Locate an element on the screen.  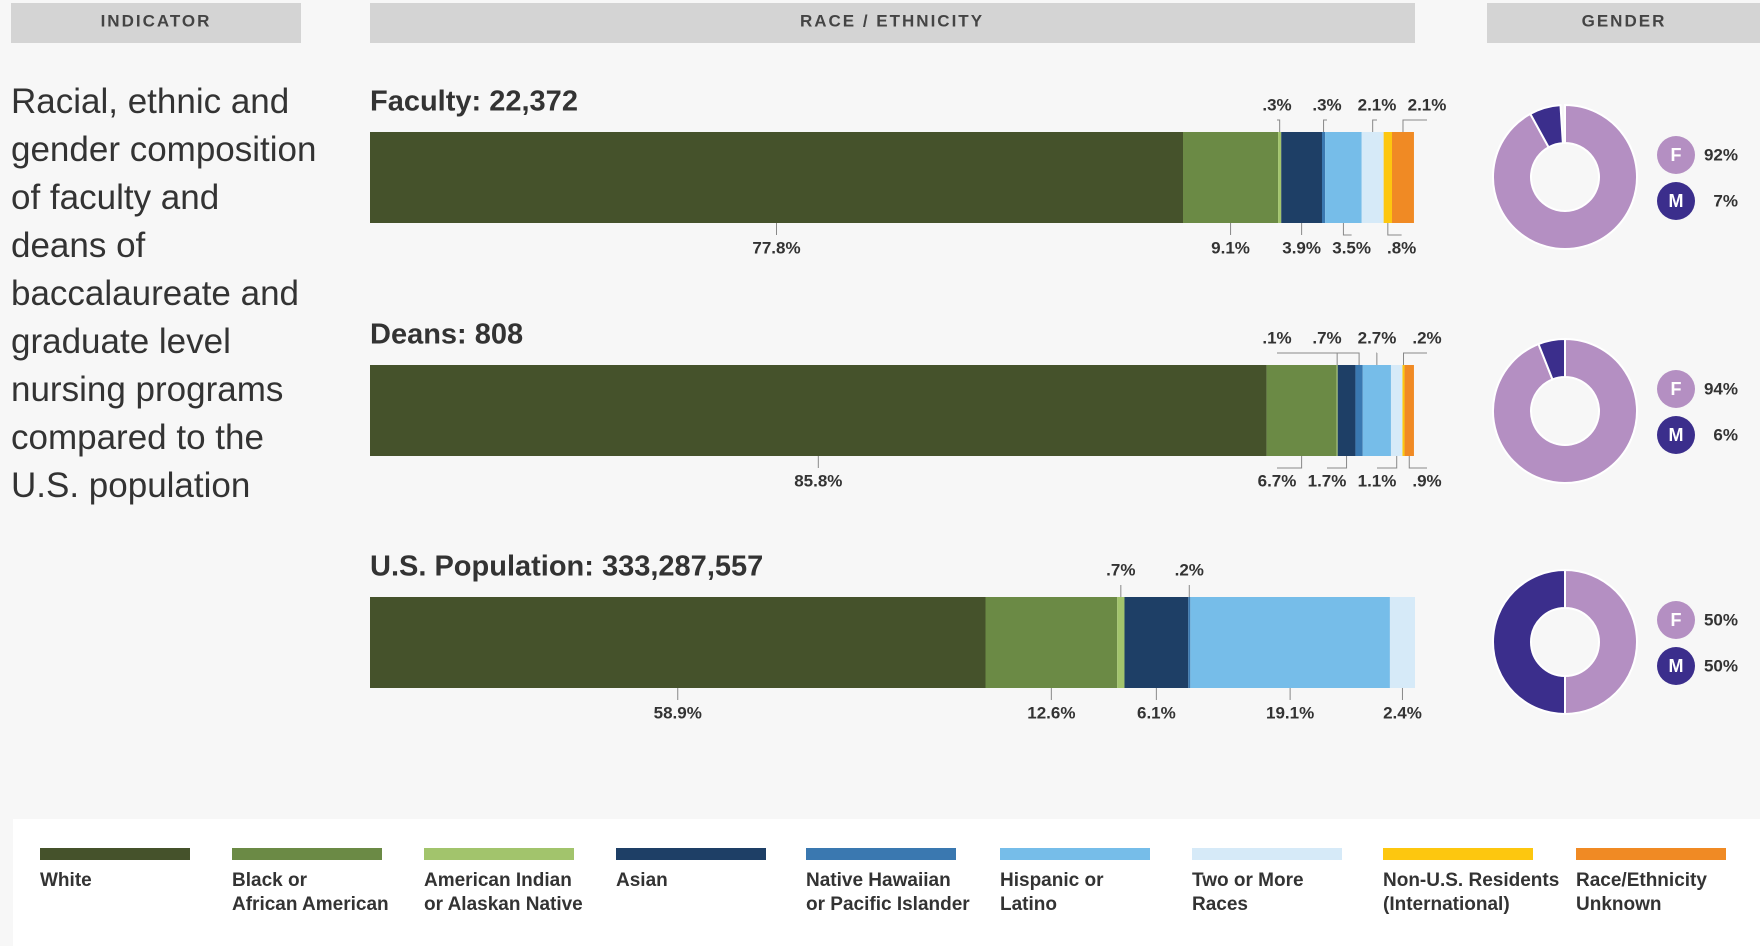
legend-label: Black or African American is located at coordinates (310, 892).